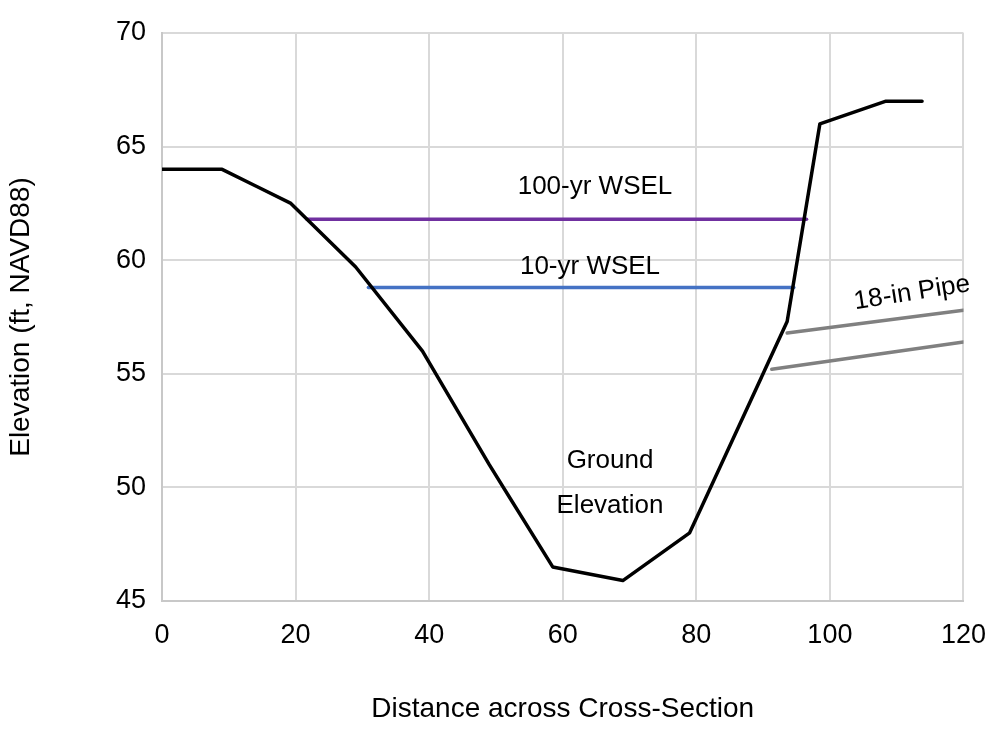 This screenshot has height=730, width=1004. Describe the element at coordinates (963, 633) in the screenshot. I see `x-tick-label: 120` at that location.